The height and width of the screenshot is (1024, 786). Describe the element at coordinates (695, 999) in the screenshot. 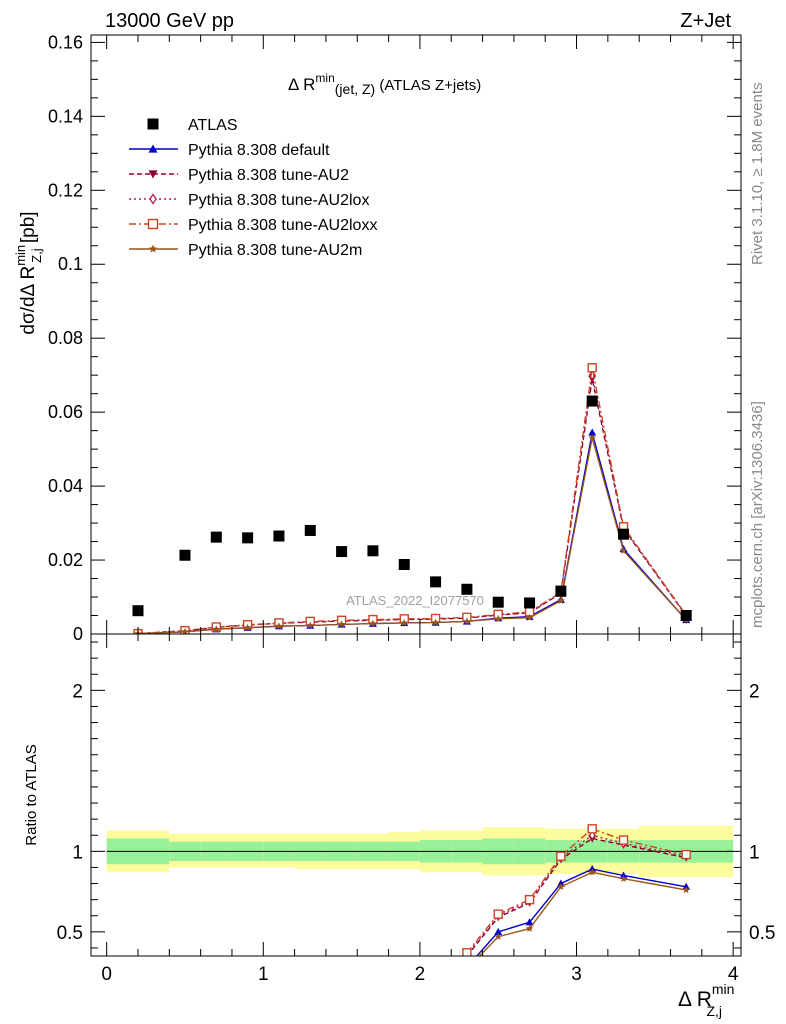

I see `x-label-main: Δ R` at that location.